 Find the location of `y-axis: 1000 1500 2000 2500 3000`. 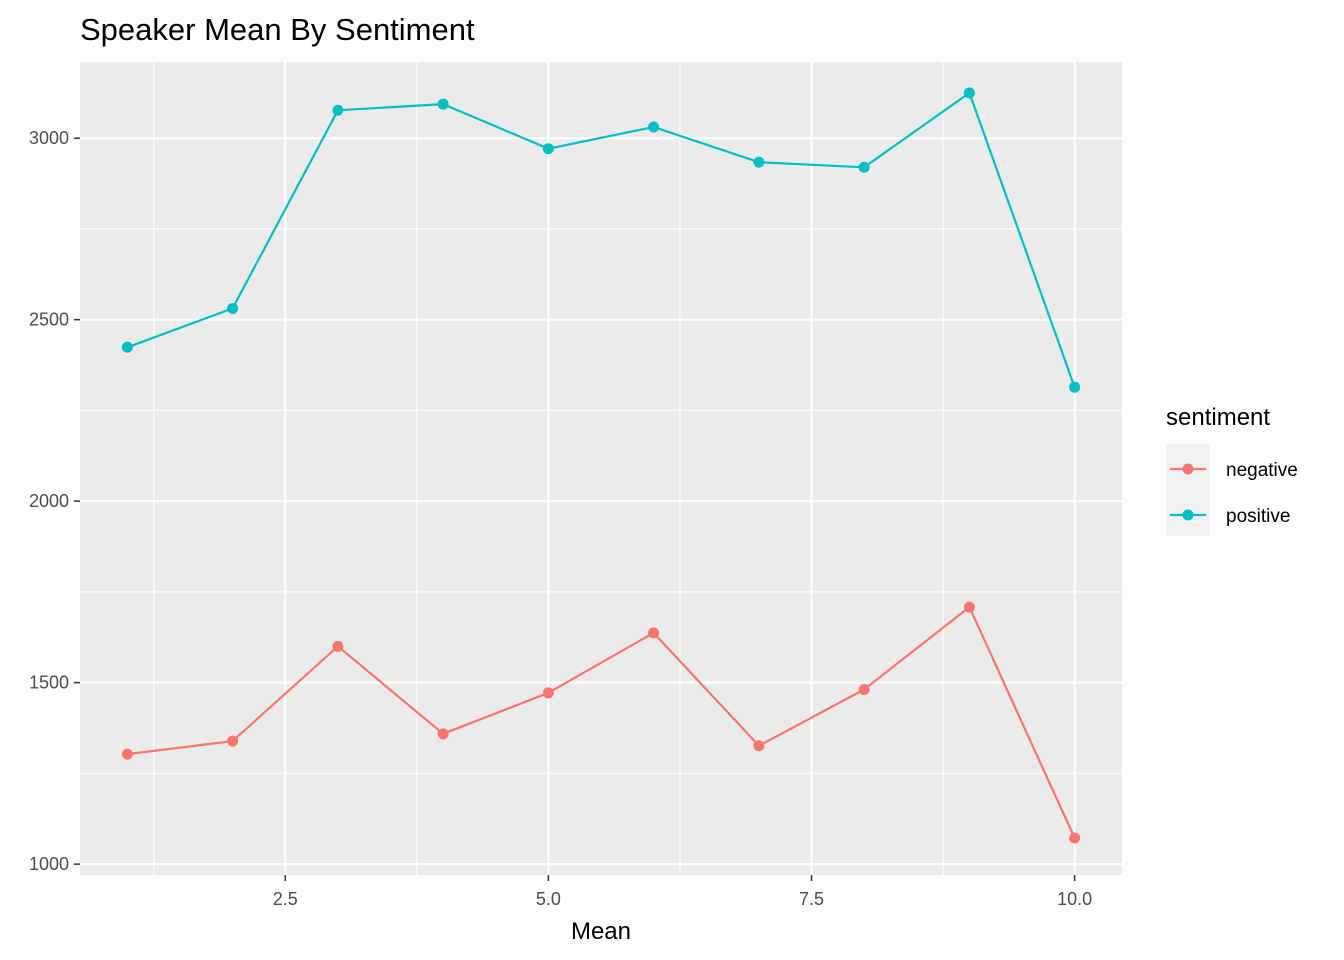

y-axis: 1000 1500 2000 2500 3000 is located at coordinates (54, 501).